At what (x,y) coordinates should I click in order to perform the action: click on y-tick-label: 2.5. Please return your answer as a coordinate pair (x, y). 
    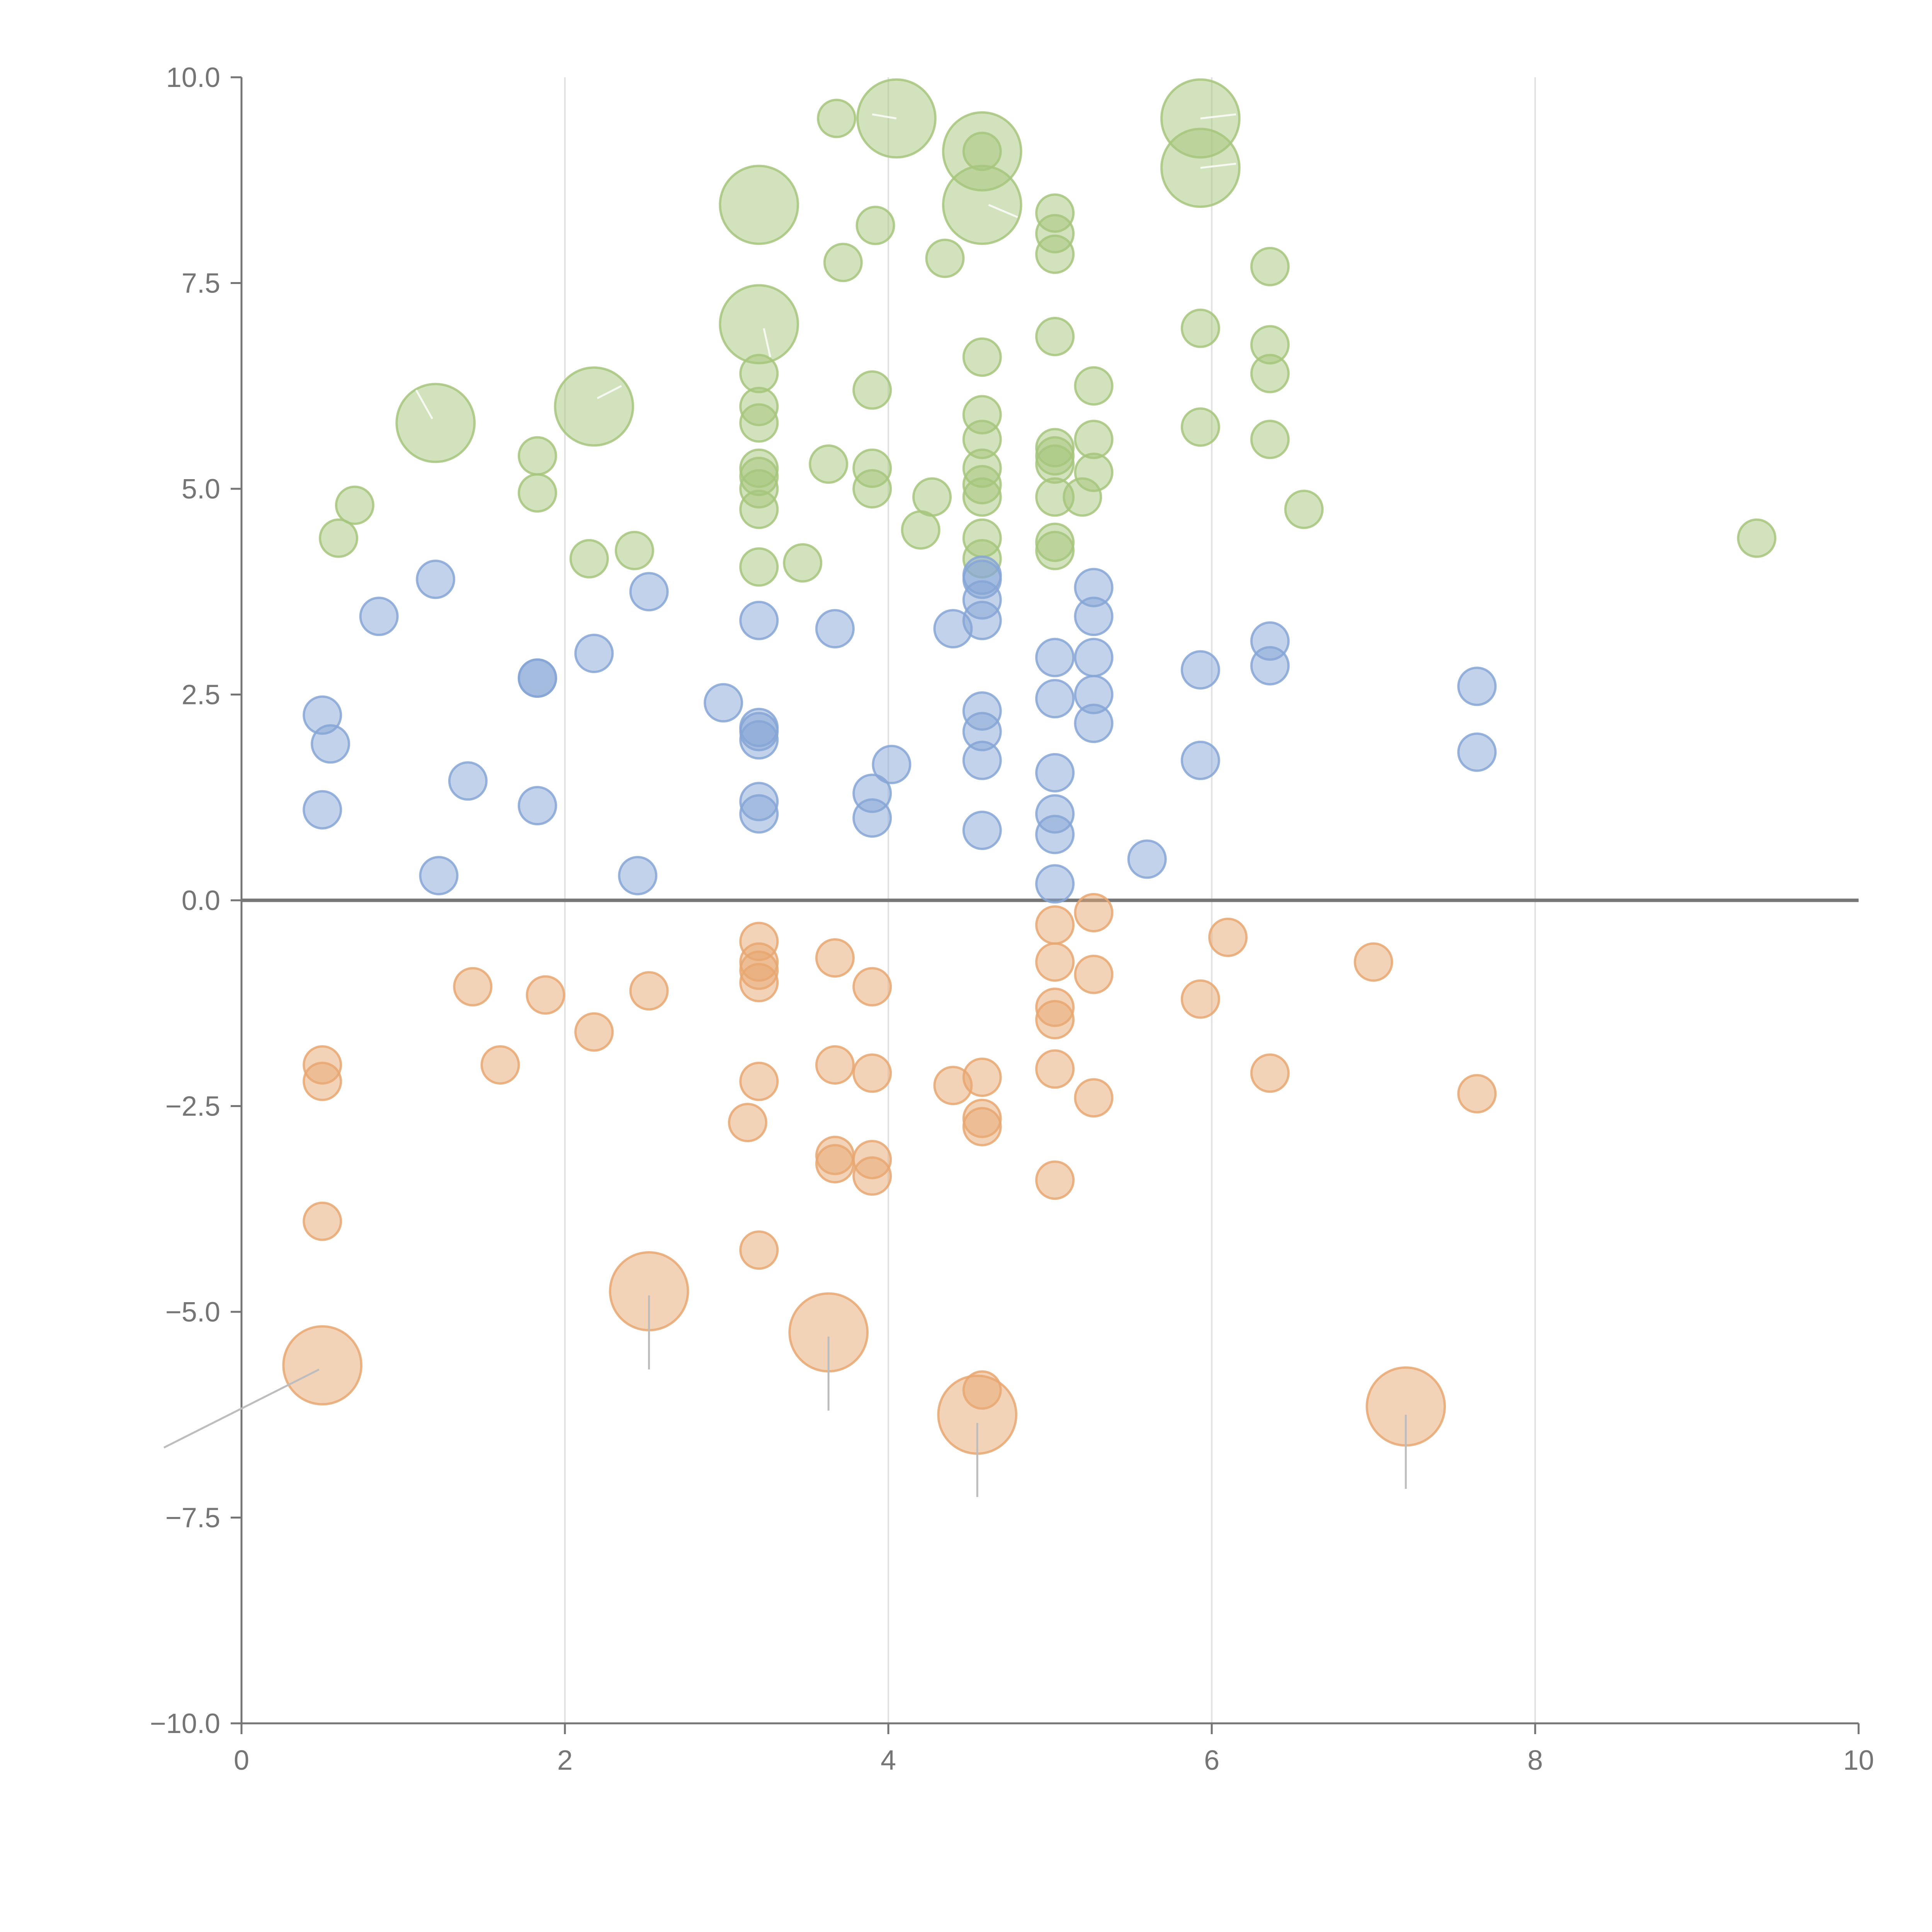
    Looking at the image, I should click on (201, 695).